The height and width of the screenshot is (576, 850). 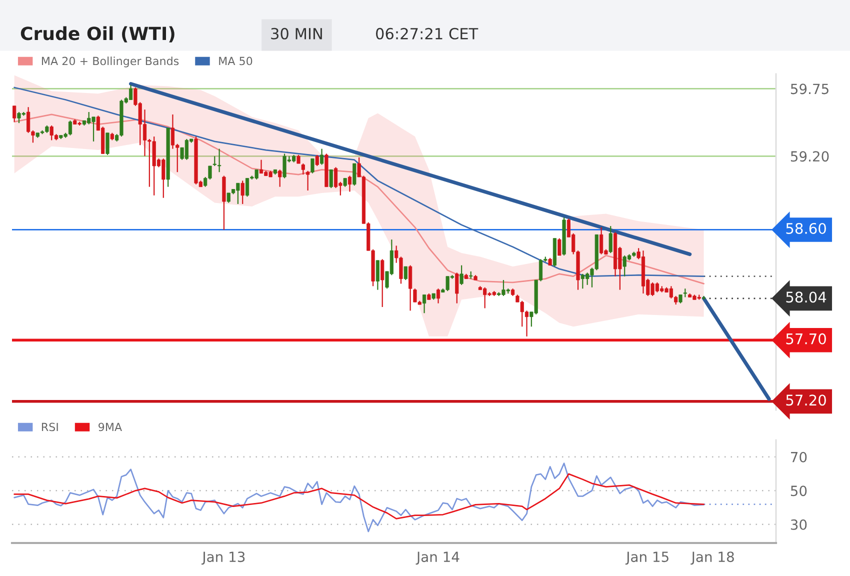 What do you see at coordinates (97, 34) in the screenshot?
I see `chart-title: Crude Oil (WTI)` at bounding box center [97, 34].